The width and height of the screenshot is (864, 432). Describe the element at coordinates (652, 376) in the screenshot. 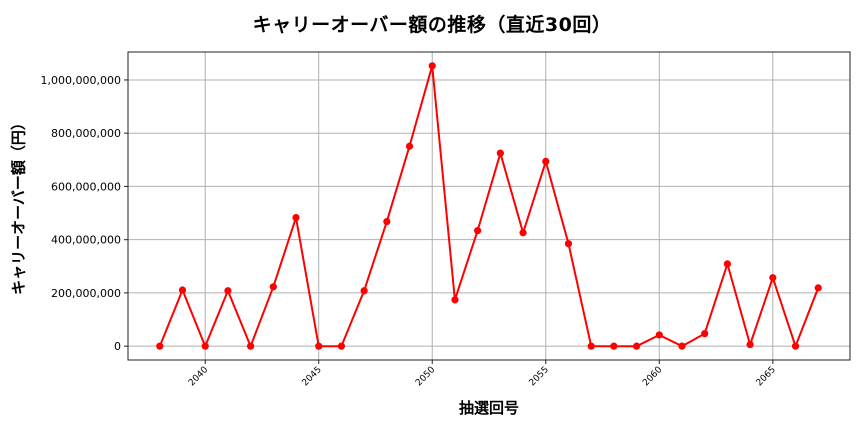

I see `x-tick-label: 2060` at that location.